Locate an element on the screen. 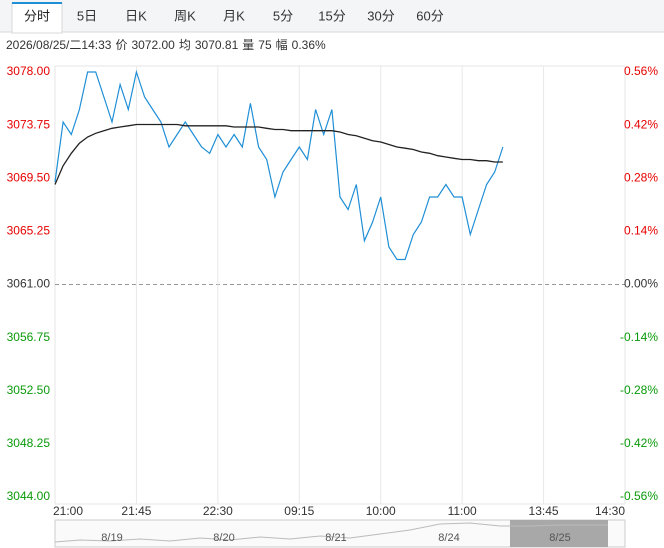 Image resolution: width=664 pixels, height=548 pixels. x-tick-label: 14:30 is located at coordinates (610, 511).